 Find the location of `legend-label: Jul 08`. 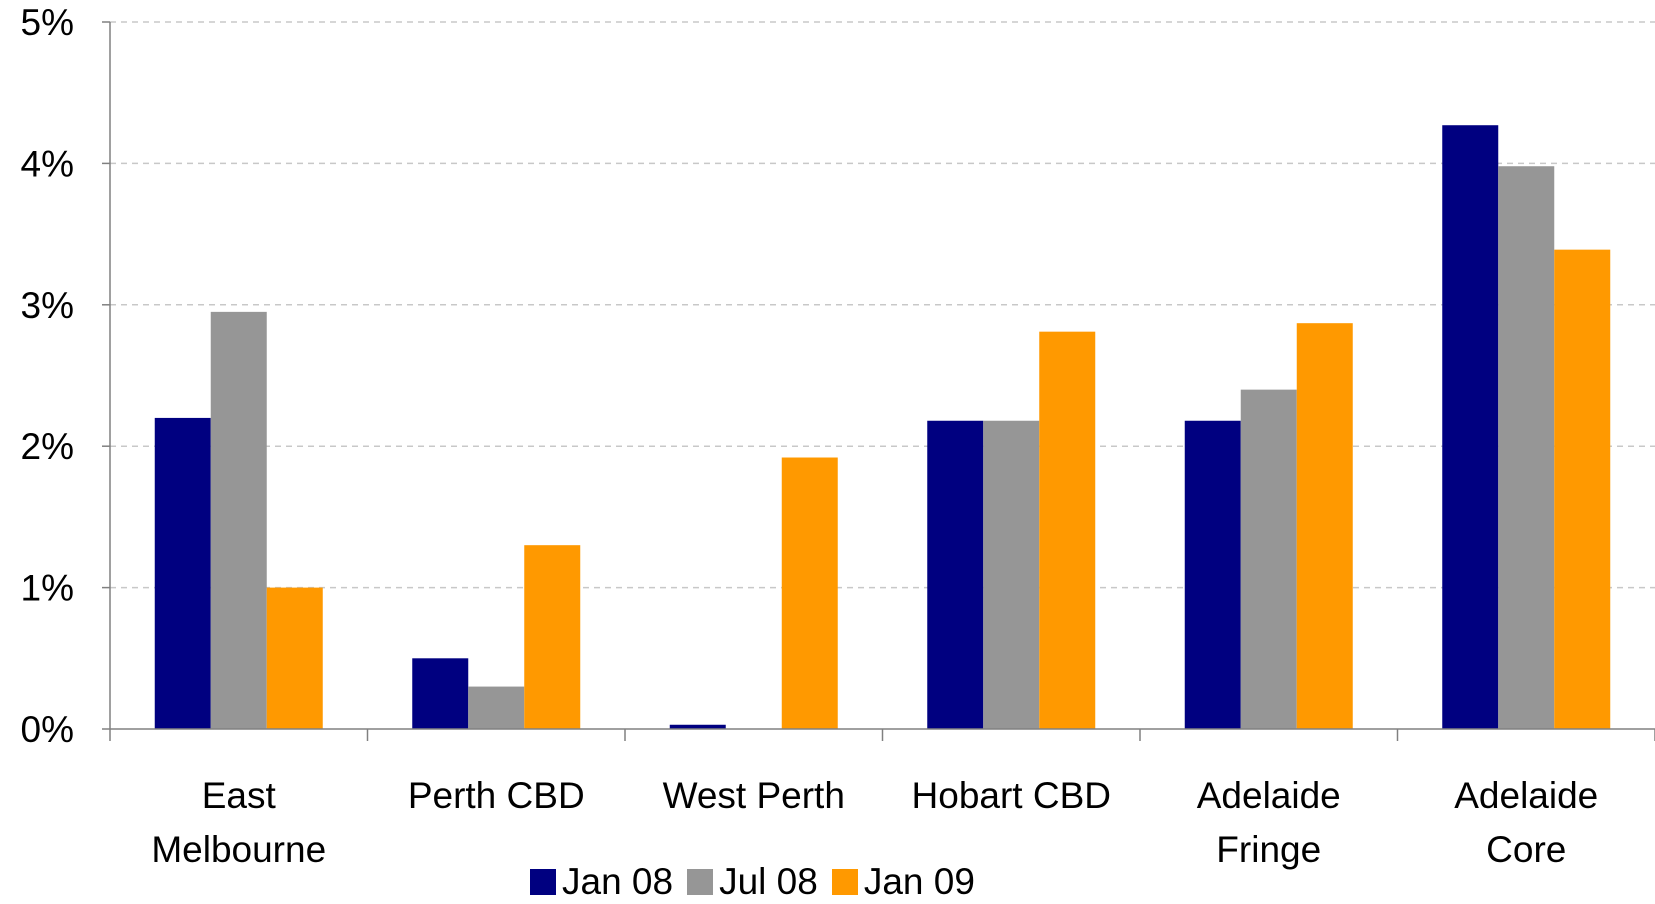

legend-label: Jul 08 is located at coordinates (768, 881).